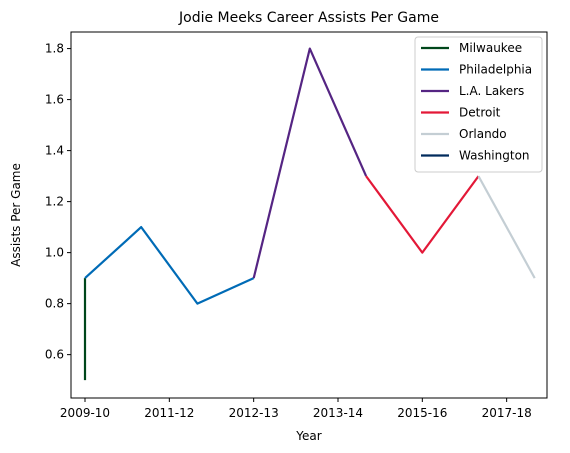  What do you see at coordinates (494, 156) in the screenshot?
I see `legend-label: Washington` at bounding box center [494, 156].